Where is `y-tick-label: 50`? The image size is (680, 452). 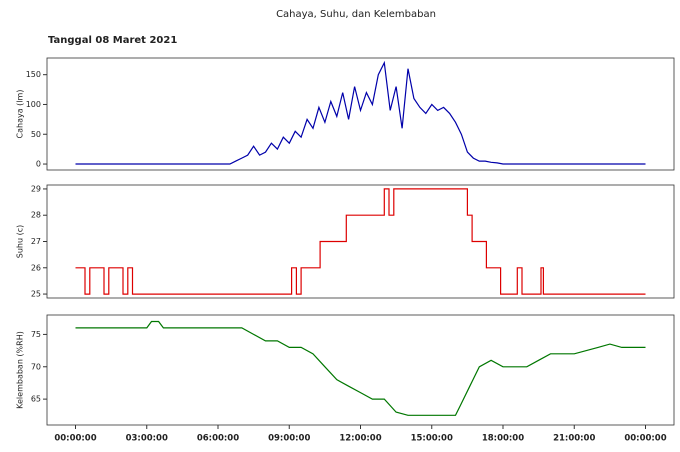 y-tick-label: 50 is located at coordinates (36, 134).